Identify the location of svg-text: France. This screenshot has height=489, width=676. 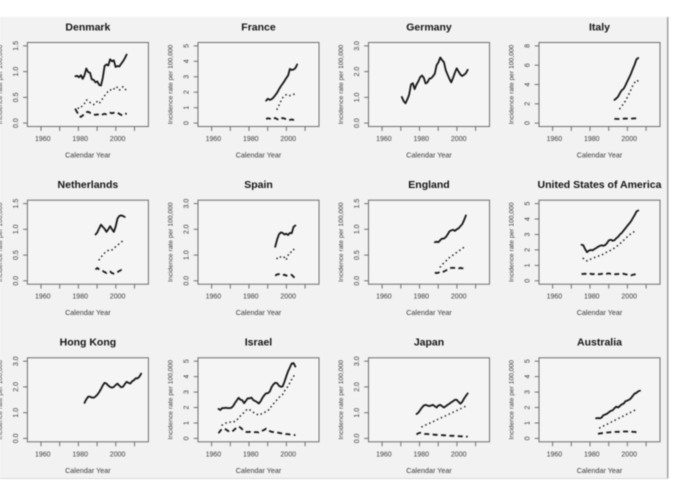
(258, 27).